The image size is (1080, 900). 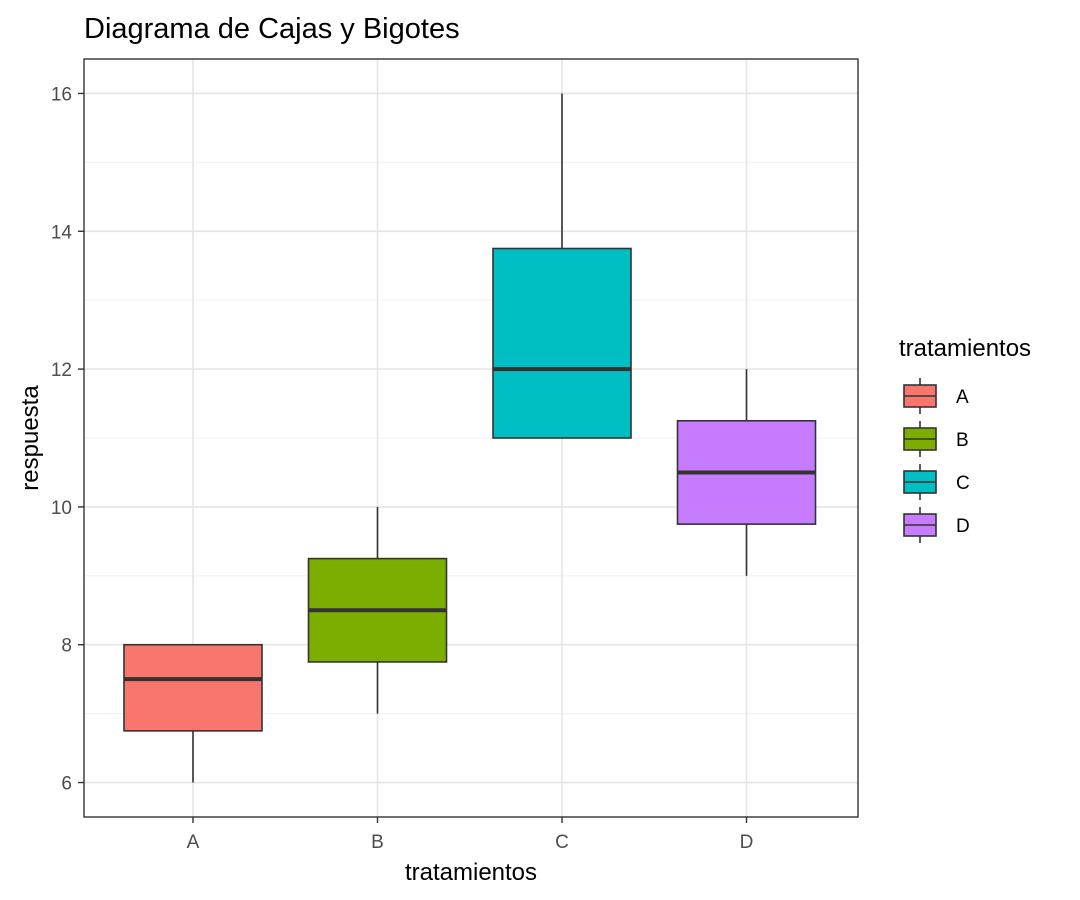 I want to click on x-axis-title: tratamientos, so click(x=471, y=872).